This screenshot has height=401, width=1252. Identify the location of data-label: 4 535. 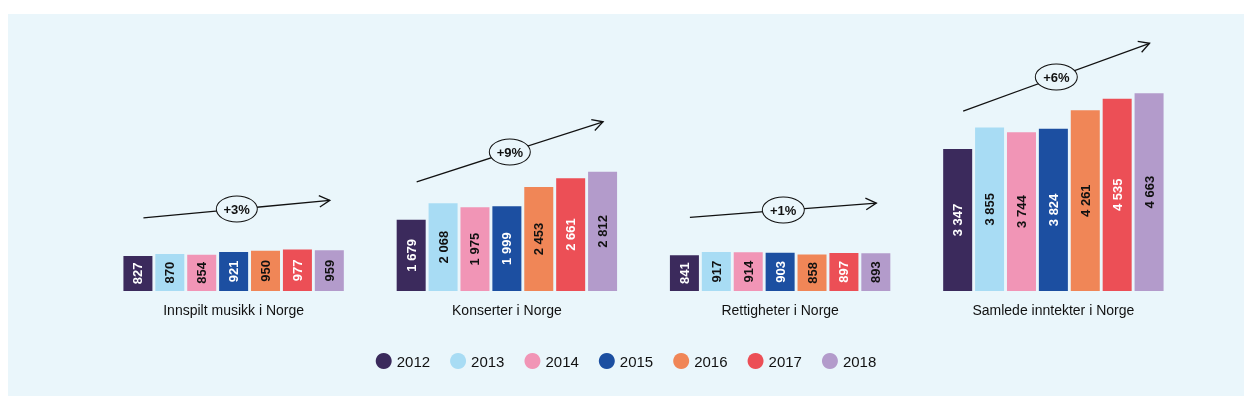
(1117, 195).